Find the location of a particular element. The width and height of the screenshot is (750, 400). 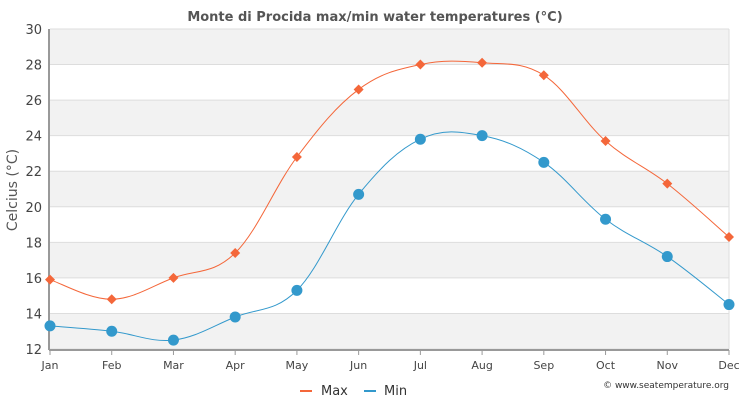

x-tick-label: Feb is located at coordinates (111, 365).